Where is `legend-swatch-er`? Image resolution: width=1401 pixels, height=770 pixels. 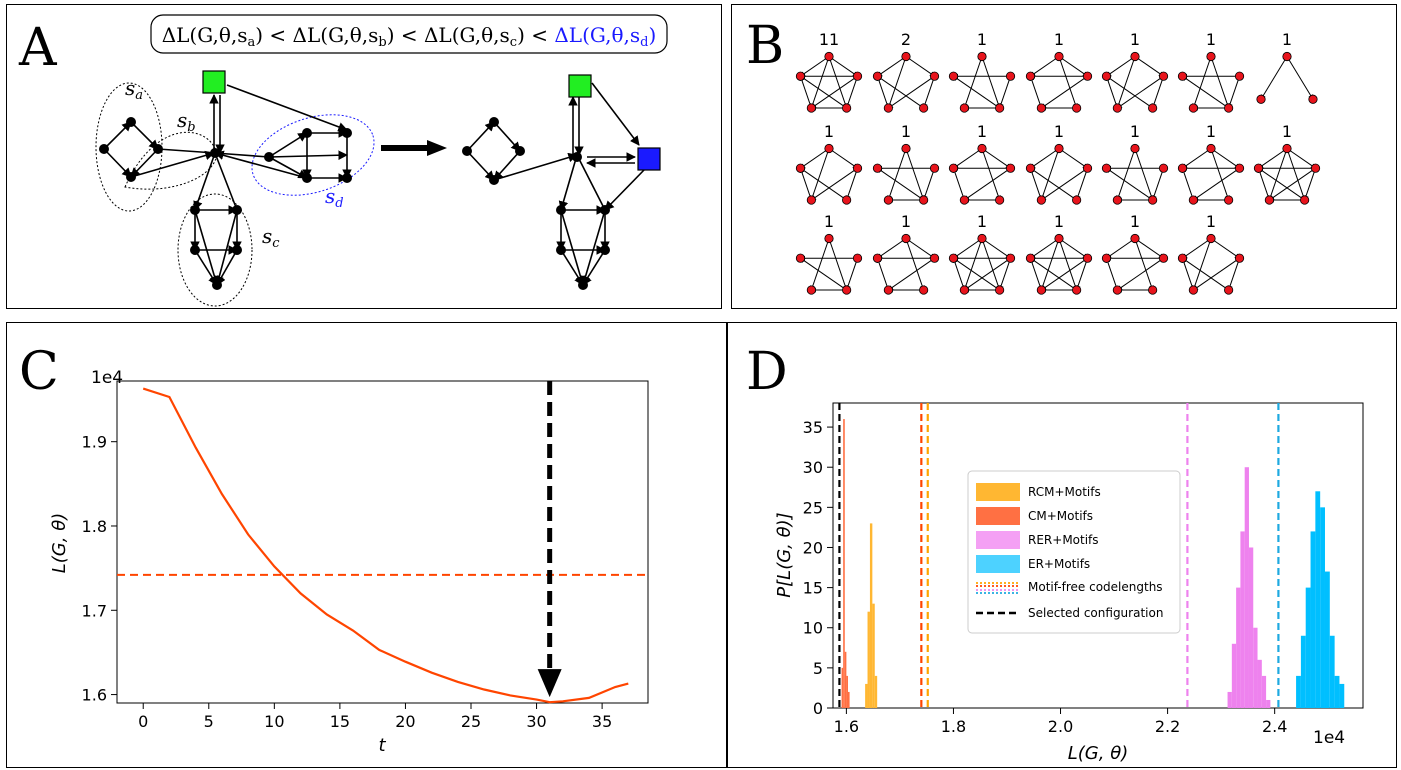 legend-swatch-er is located at coordinates (998, 564).